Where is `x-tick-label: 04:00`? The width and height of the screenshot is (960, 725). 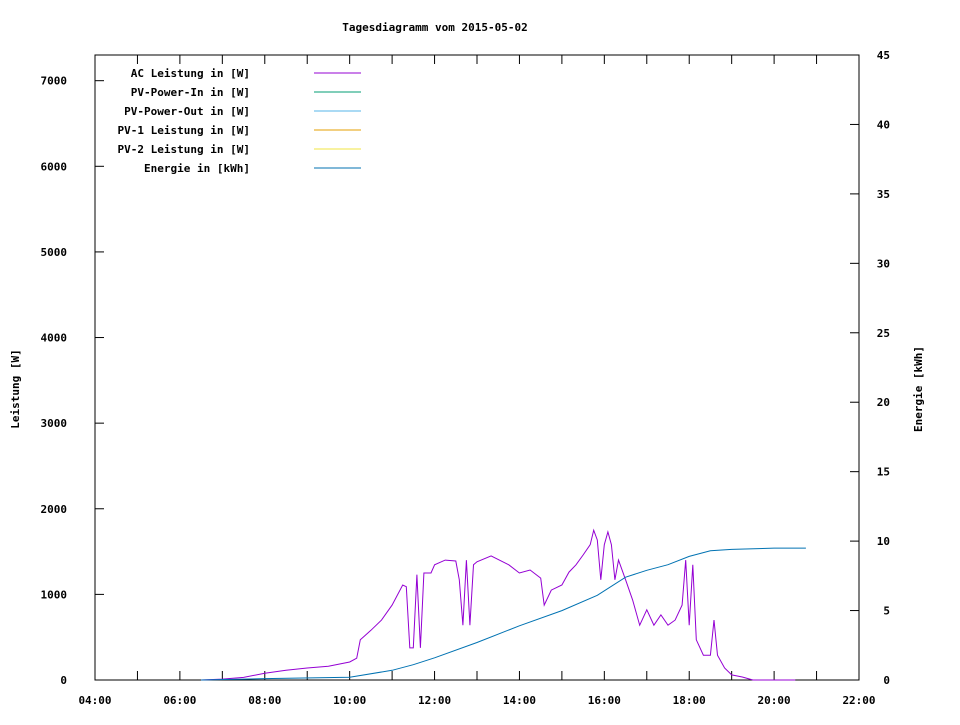 x-tick-label: 04:00 is located at coordinates (94, 700).